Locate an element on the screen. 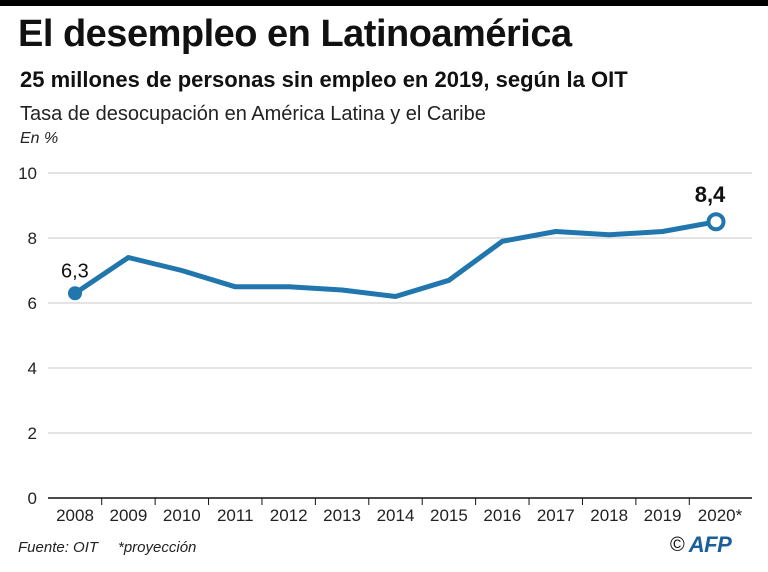 Image resolution: width=768 pixels, height=572 pixels. x-tick-label: 2008 is located at coordinates (75, 515).